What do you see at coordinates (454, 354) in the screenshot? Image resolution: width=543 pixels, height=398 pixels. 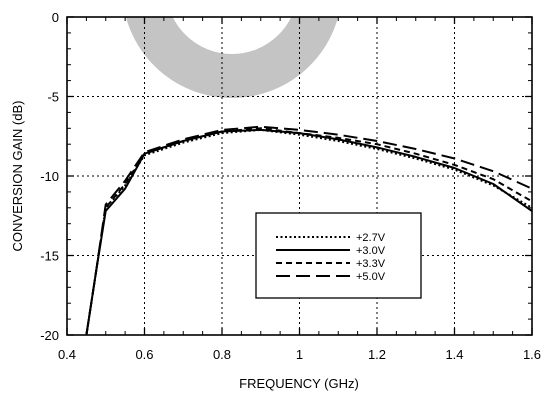 I see `x-tick-label: 1.4` at bounding box center [454, 354].